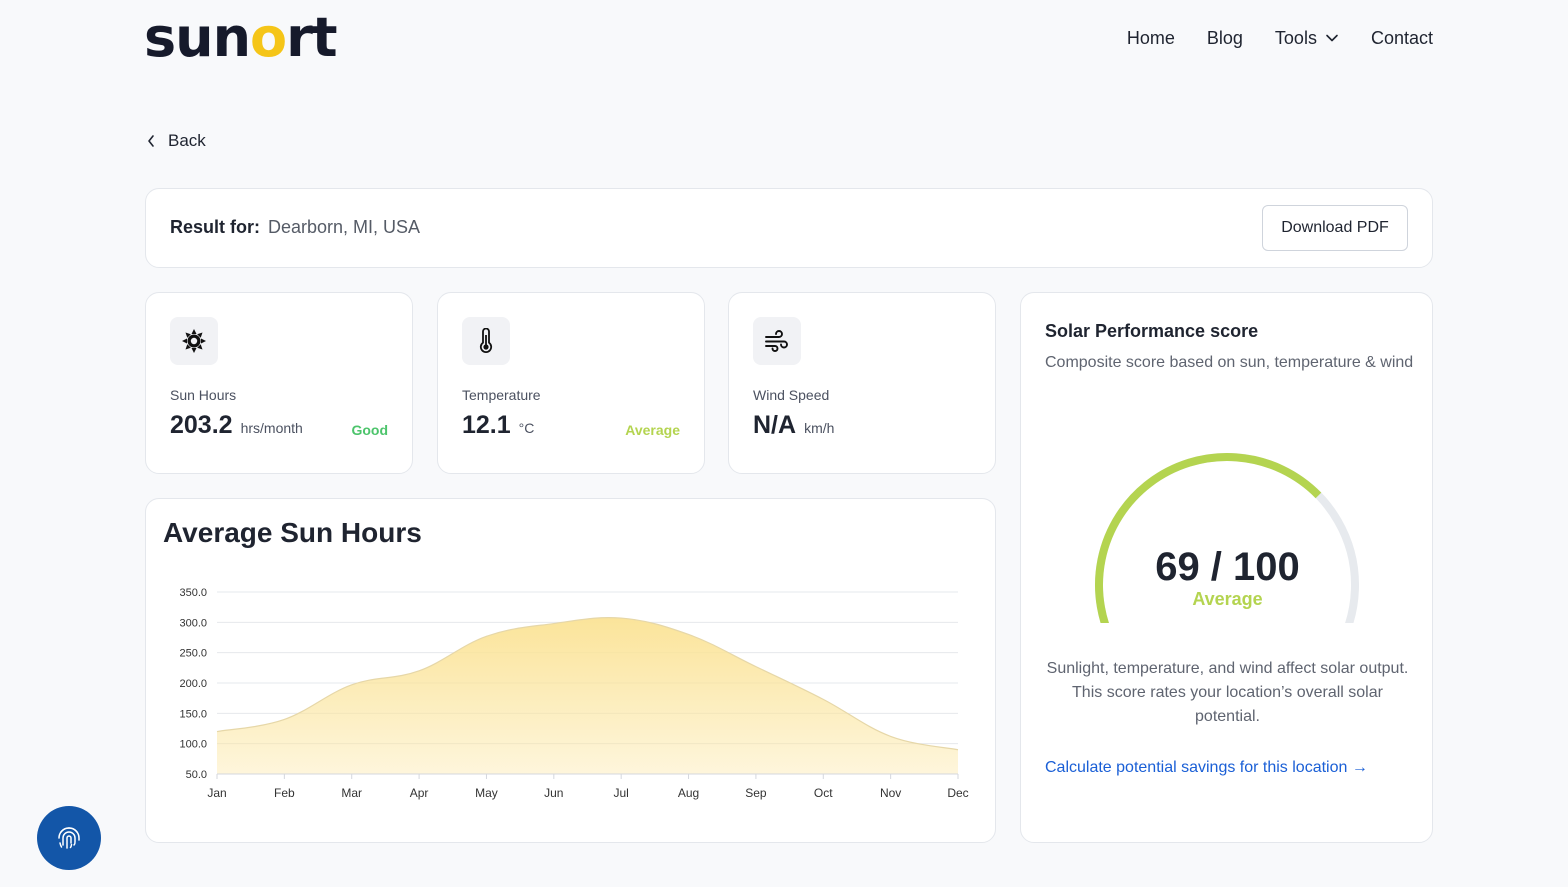  I want to click on nav-home-label: Home, so click(1150, 38).